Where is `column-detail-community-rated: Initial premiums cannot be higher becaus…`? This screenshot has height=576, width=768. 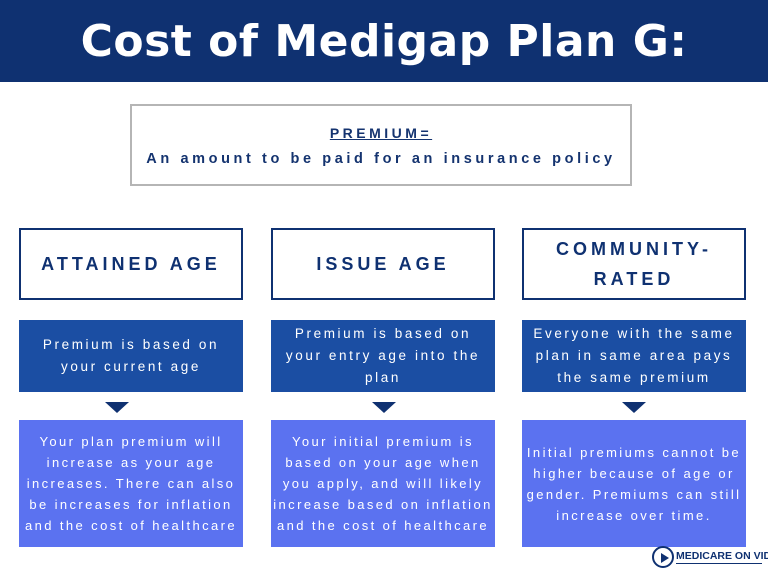
column-detail-community-rated: Initial premiums cannot be higher becaus… is located at coordinates (634, 483).